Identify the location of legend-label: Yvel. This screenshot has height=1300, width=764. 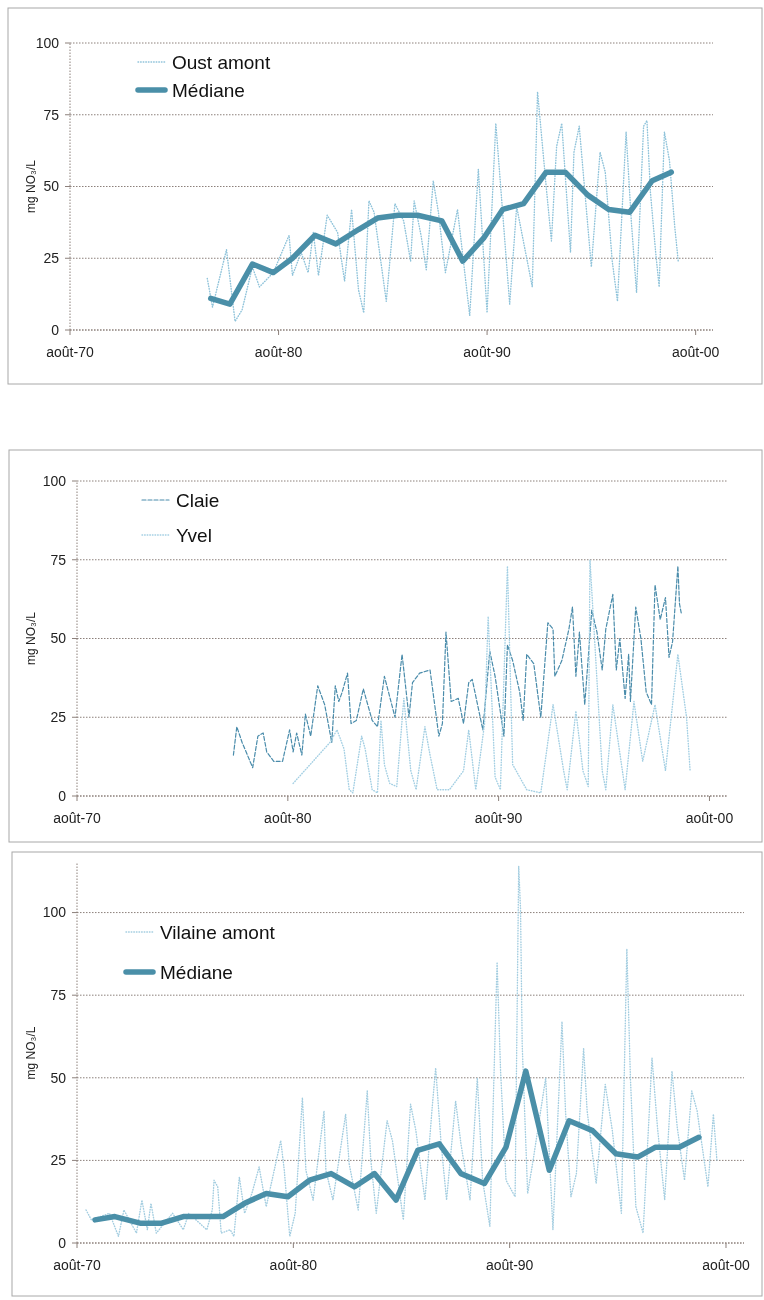
(194, 535).